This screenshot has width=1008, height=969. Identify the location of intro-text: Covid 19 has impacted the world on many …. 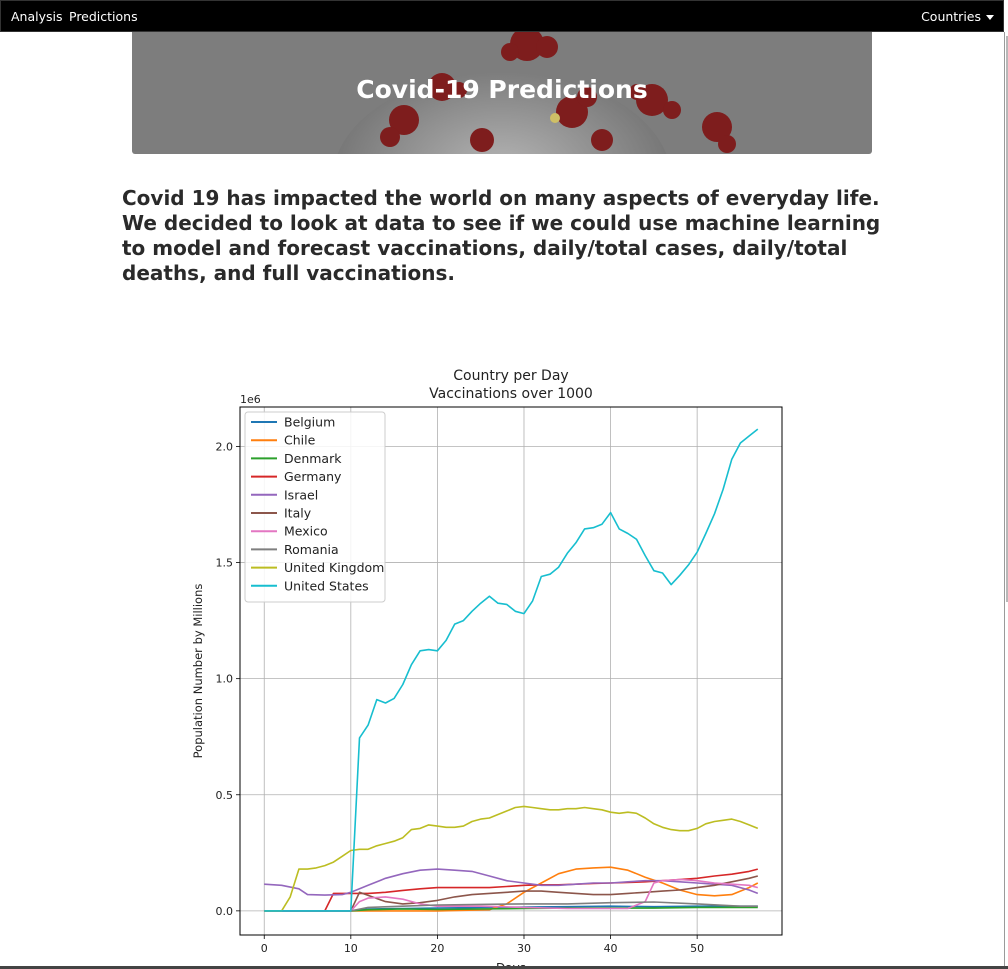
(501, 235).